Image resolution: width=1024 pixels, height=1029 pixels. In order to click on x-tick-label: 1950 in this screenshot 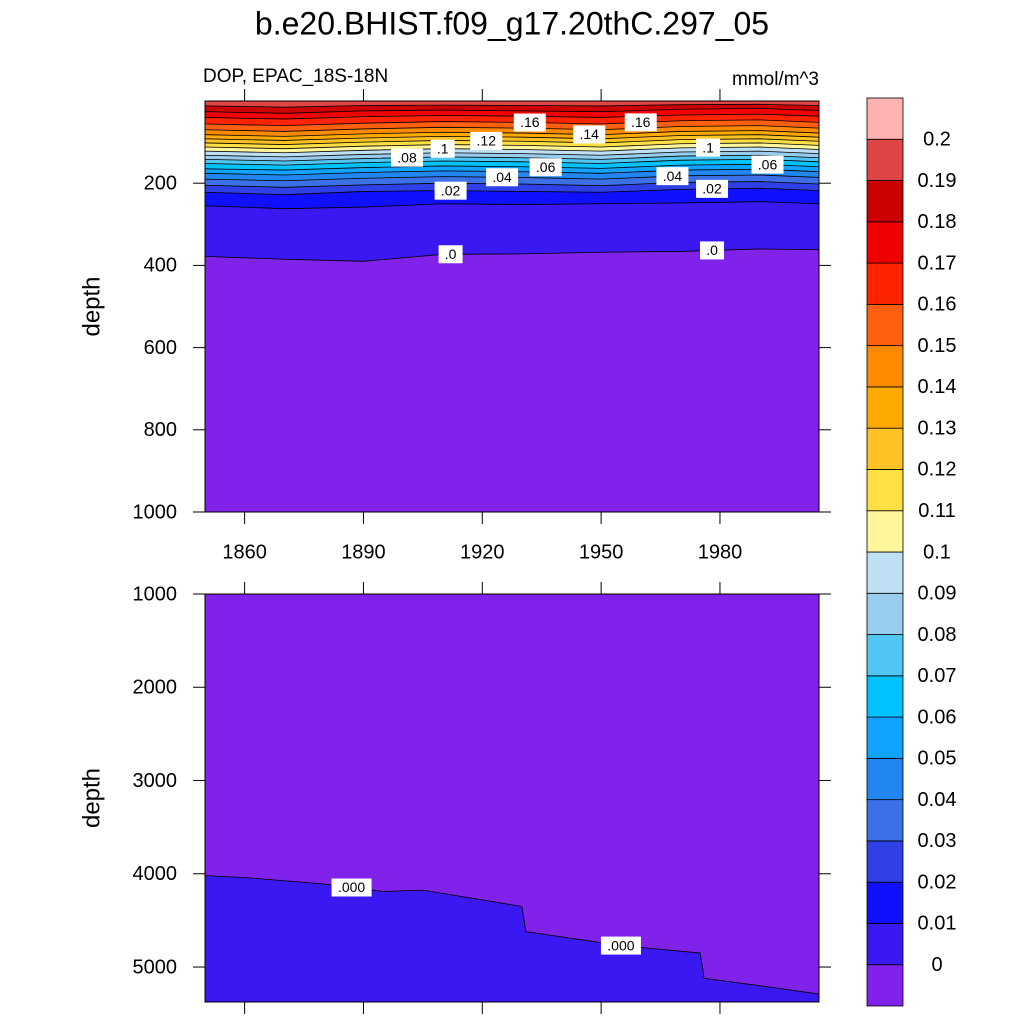, I will do `click(601, 552)`.